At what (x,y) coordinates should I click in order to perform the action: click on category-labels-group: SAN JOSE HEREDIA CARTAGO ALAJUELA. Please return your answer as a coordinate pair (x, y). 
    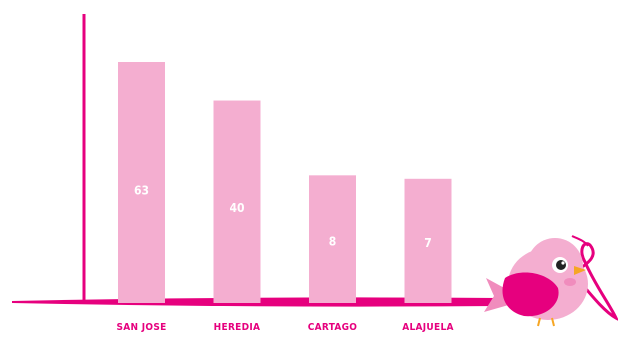
    Looking at the image, I should click on (284, 327).